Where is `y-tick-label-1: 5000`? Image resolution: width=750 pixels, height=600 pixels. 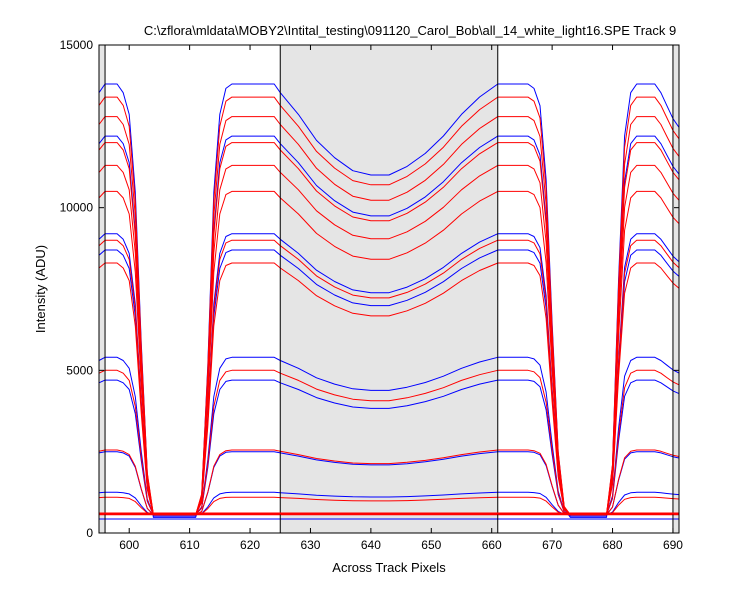
y-tick-label-1: 5000 is located at coordinates (79, 370).